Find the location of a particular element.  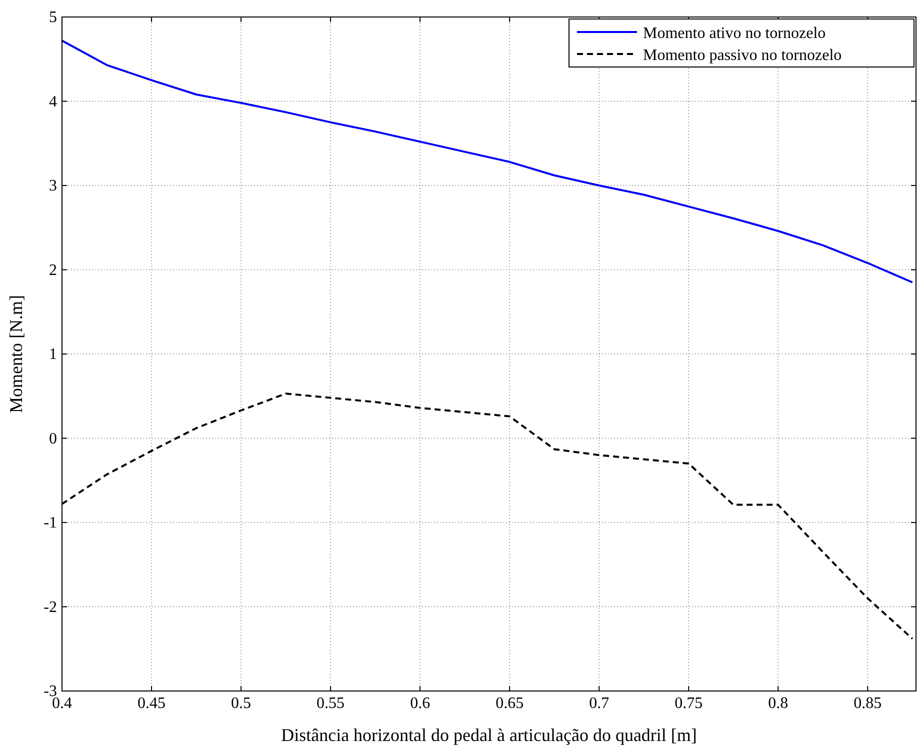

x-tick-label: 0.5 is located at coordinates (241, 703).